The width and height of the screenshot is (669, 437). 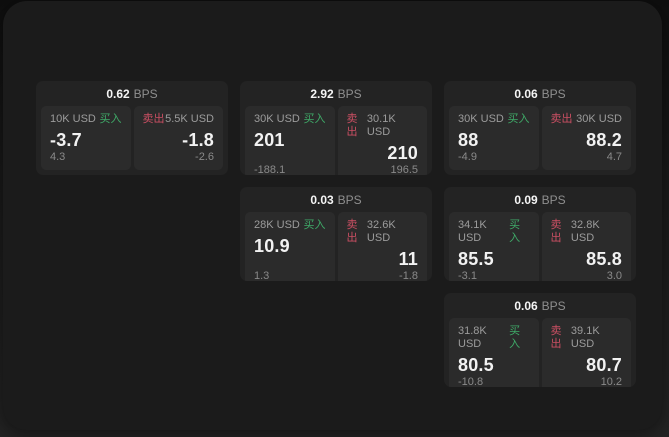 I want to click on sell-size: 32.8K USD, so click(x=585, y=231).